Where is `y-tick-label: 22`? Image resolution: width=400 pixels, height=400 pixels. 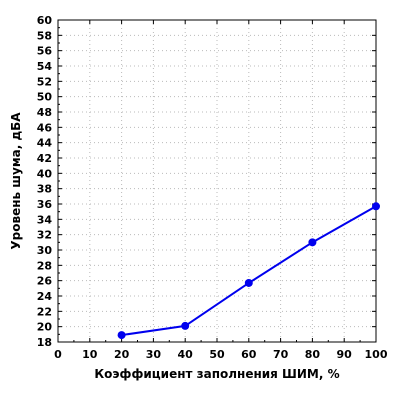 y-tick-label: 22 is located at coordinates (44, 311).